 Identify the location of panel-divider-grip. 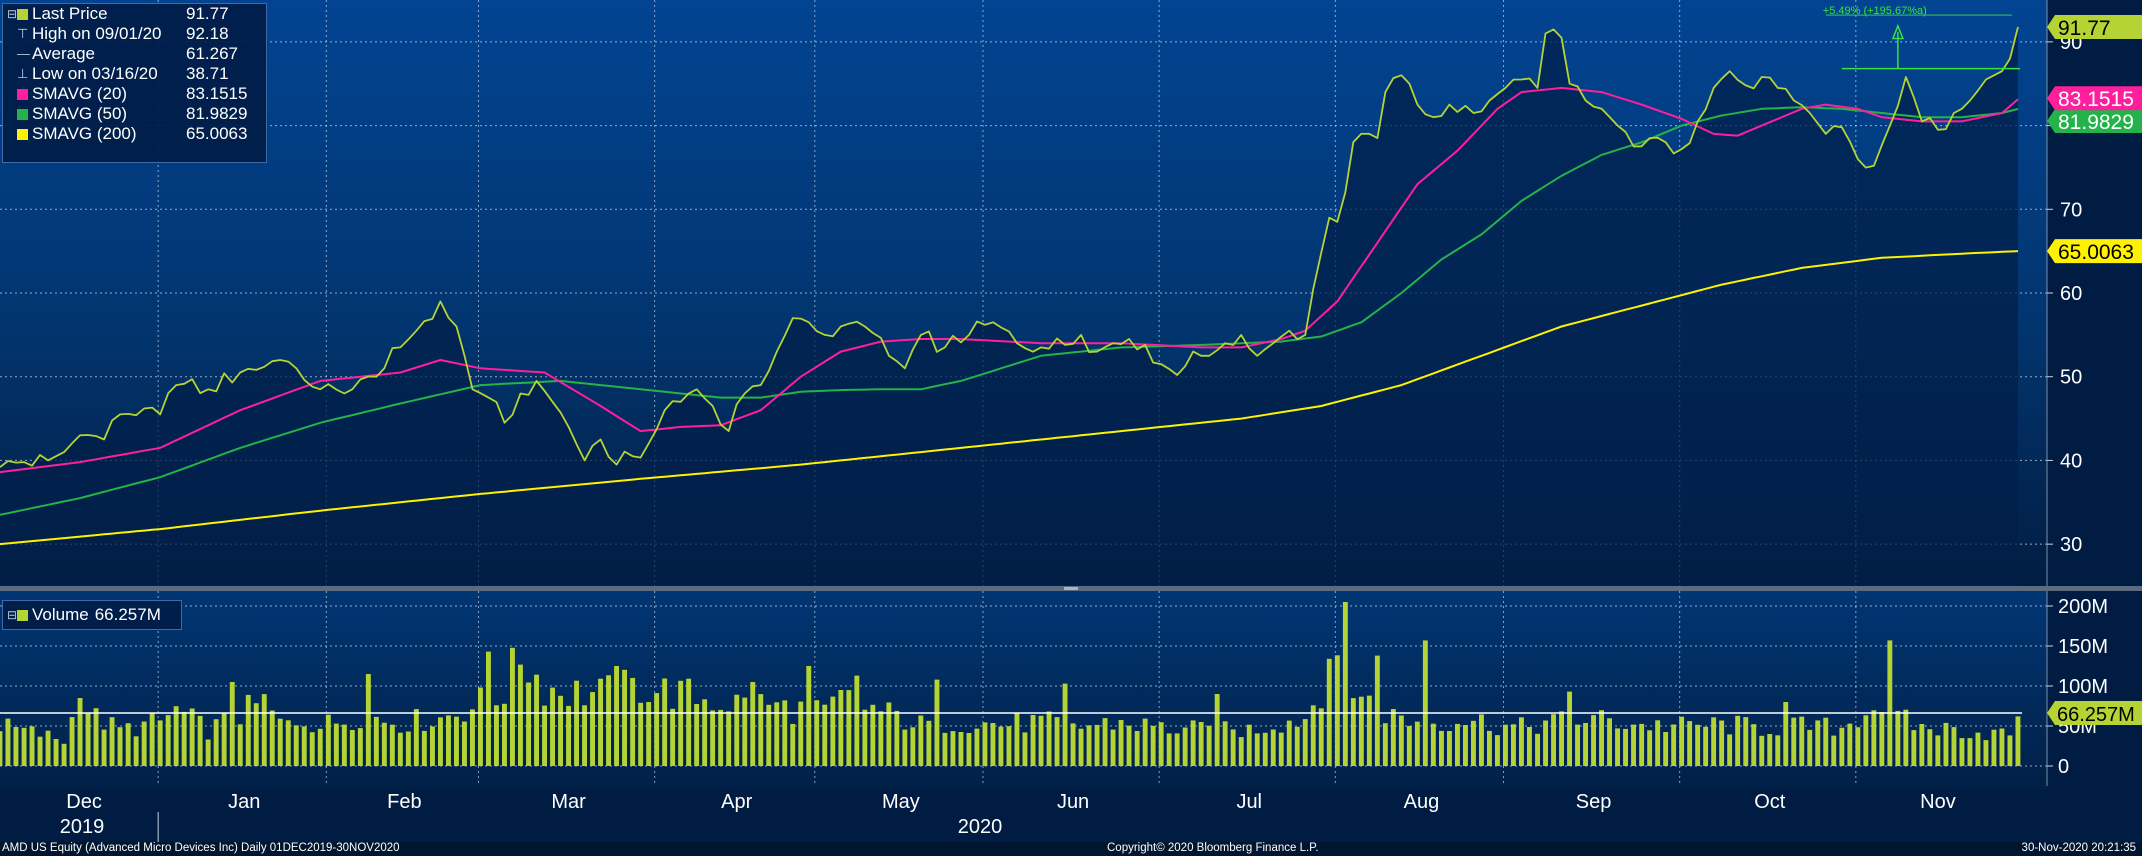
(1071, 588).